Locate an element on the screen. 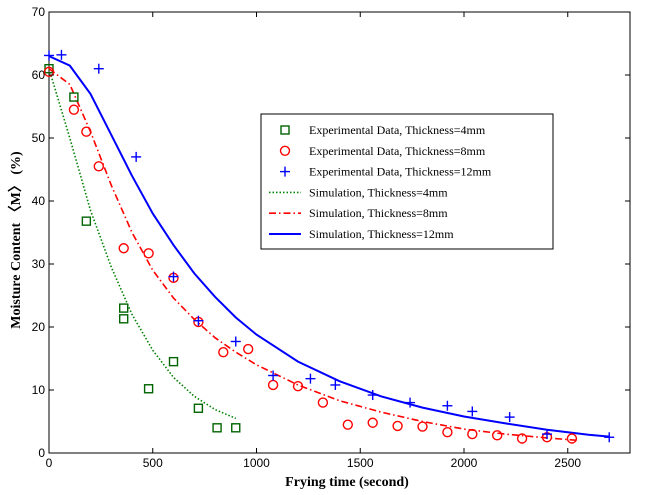 The height and width of the screenshot is (495, 645). y-tick-label: 10 is located at coordinates (39, 390).